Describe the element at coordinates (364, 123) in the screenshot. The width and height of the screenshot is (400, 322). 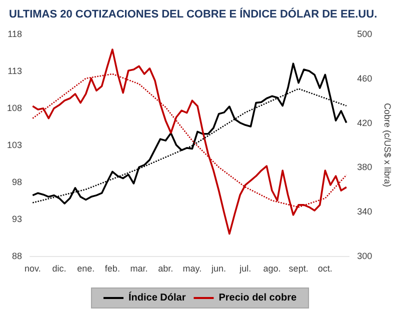
I see `y2-tick-label: 420` at that location.